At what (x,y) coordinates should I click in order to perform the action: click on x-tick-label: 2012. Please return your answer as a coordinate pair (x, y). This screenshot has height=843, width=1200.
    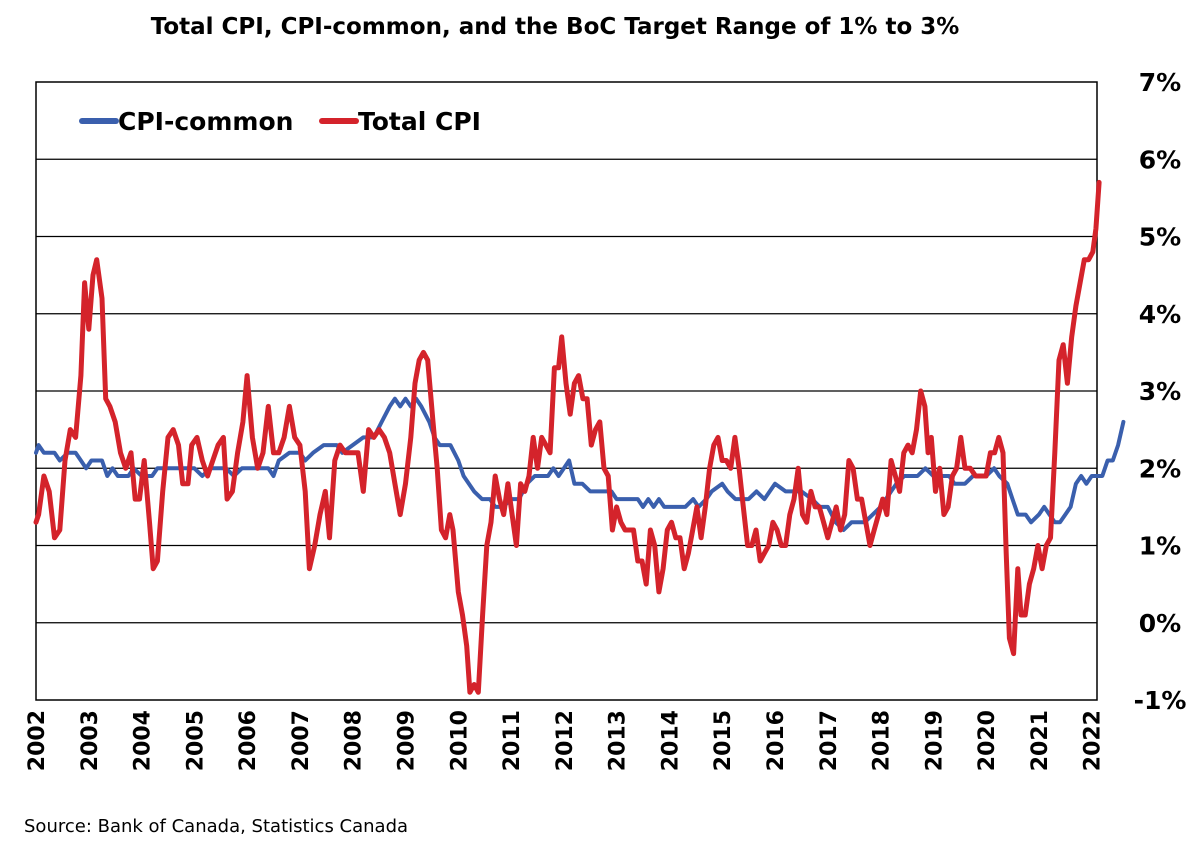
    Looking at the image, I should click on (565, 740).